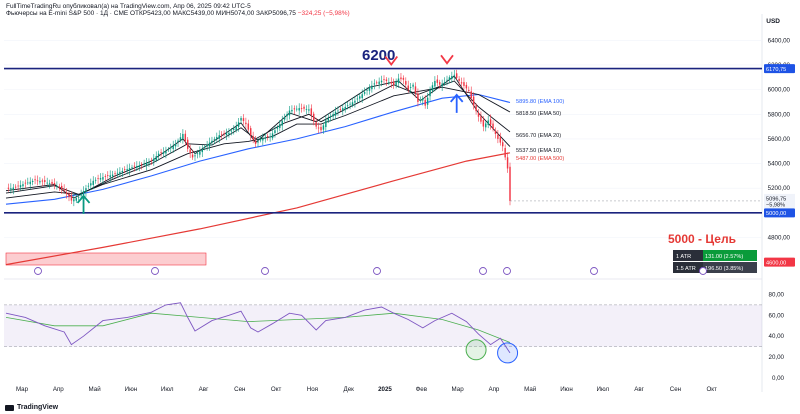 The image size is (800, 414). I want to click on price-tick-label: 5800,00, so click(779, 114).